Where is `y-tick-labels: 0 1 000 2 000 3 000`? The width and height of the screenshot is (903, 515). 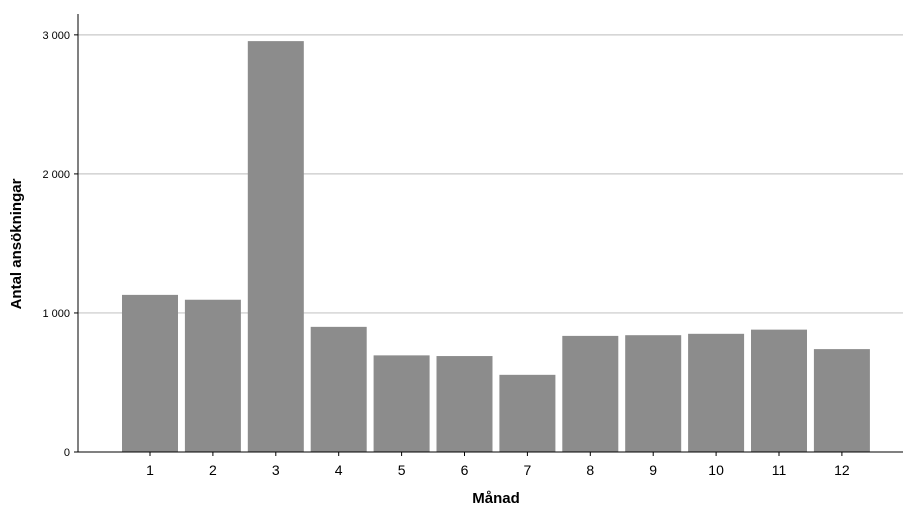
y-tick-labels: 0 1 000 2 000 3 000 is located at coordinates (60, 244).